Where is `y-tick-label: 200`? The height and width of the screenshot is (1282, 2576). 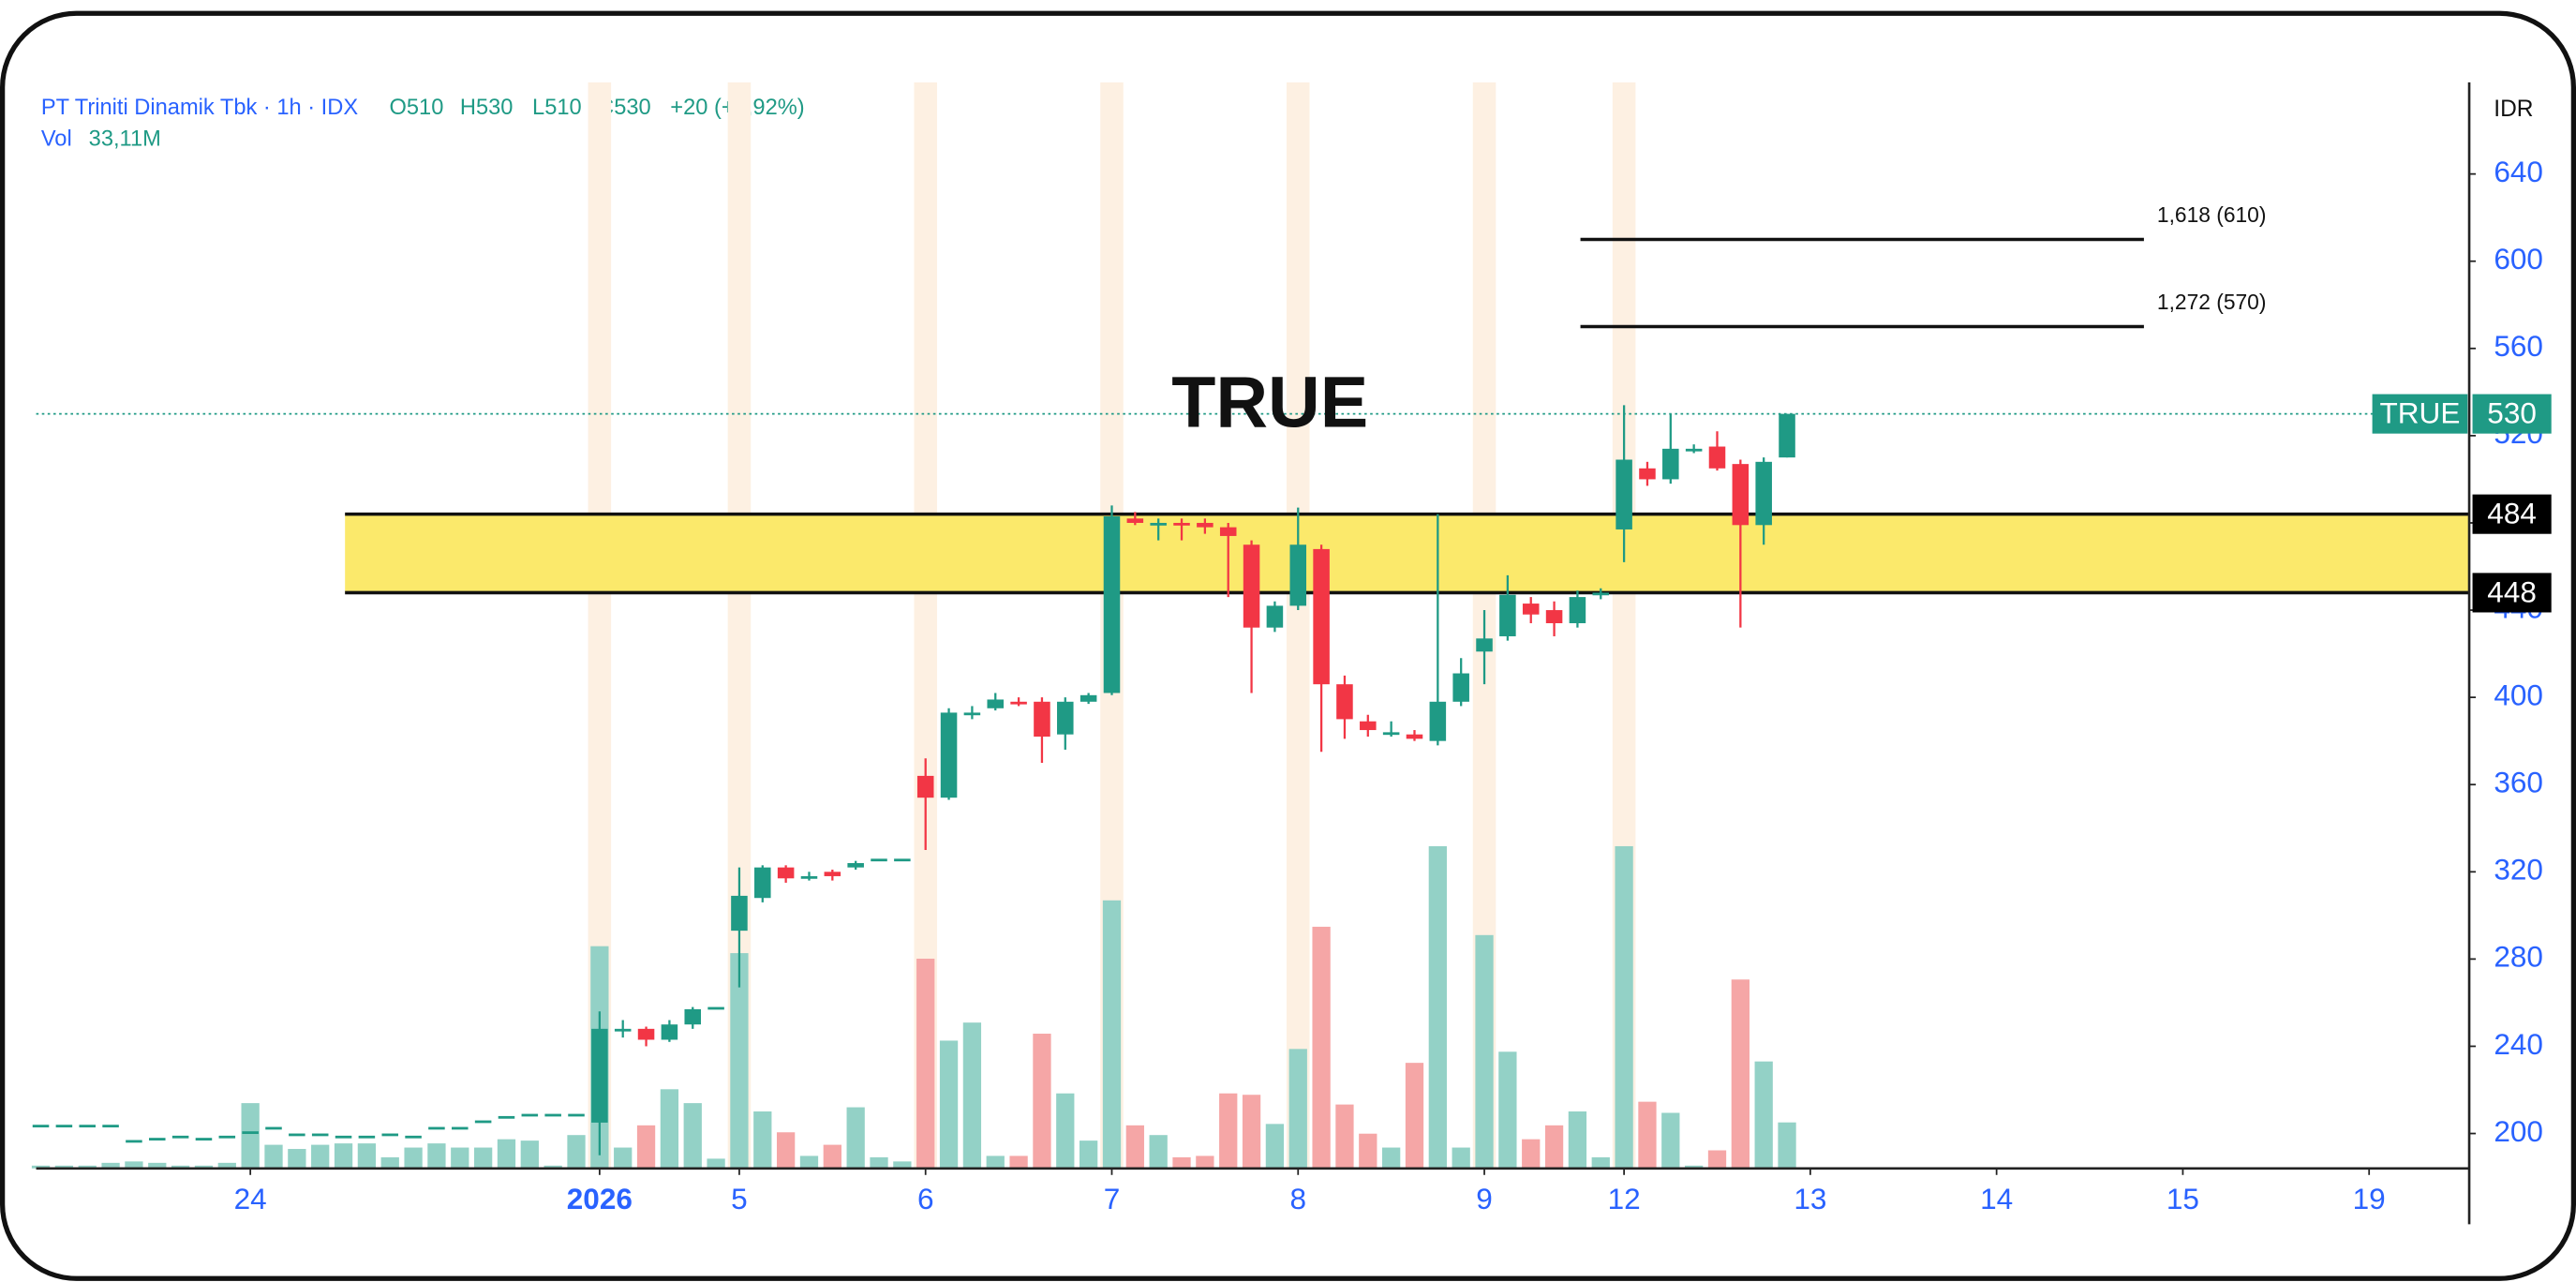 y-tick-label: 200 is located at coordinates (2518, 1131).